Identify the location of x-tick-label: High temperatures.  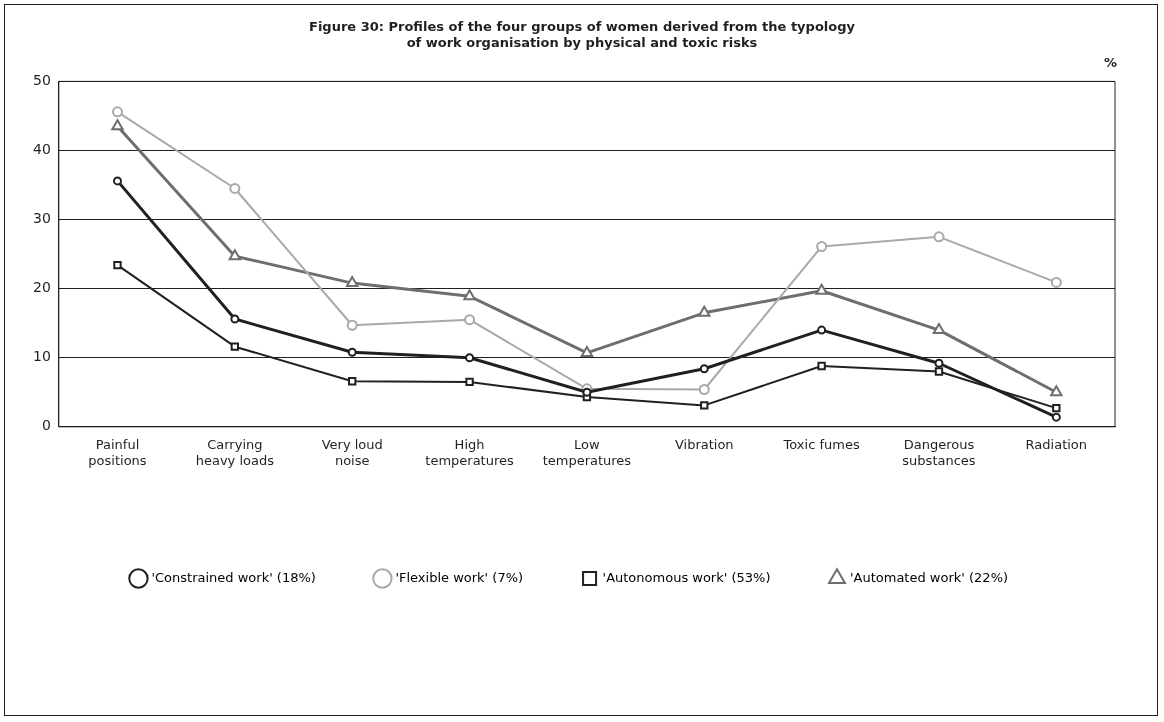
(470, 452).